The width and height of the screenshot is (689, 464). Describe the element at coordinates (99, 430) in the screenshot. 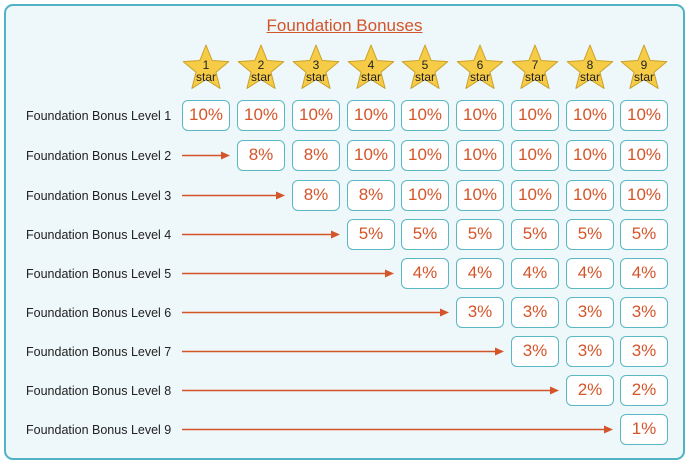

I see `row-label: Foundation Bonus Level 9` at that location.